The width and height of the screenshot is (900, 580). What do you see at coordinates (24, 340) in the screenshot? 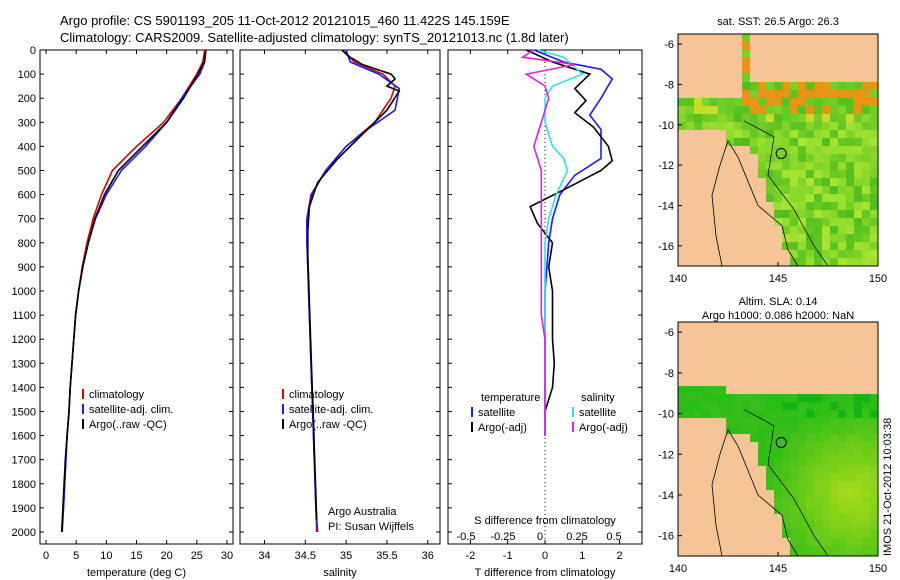
I see `y-tick-label: 1200` at bounding box center [24, 340].